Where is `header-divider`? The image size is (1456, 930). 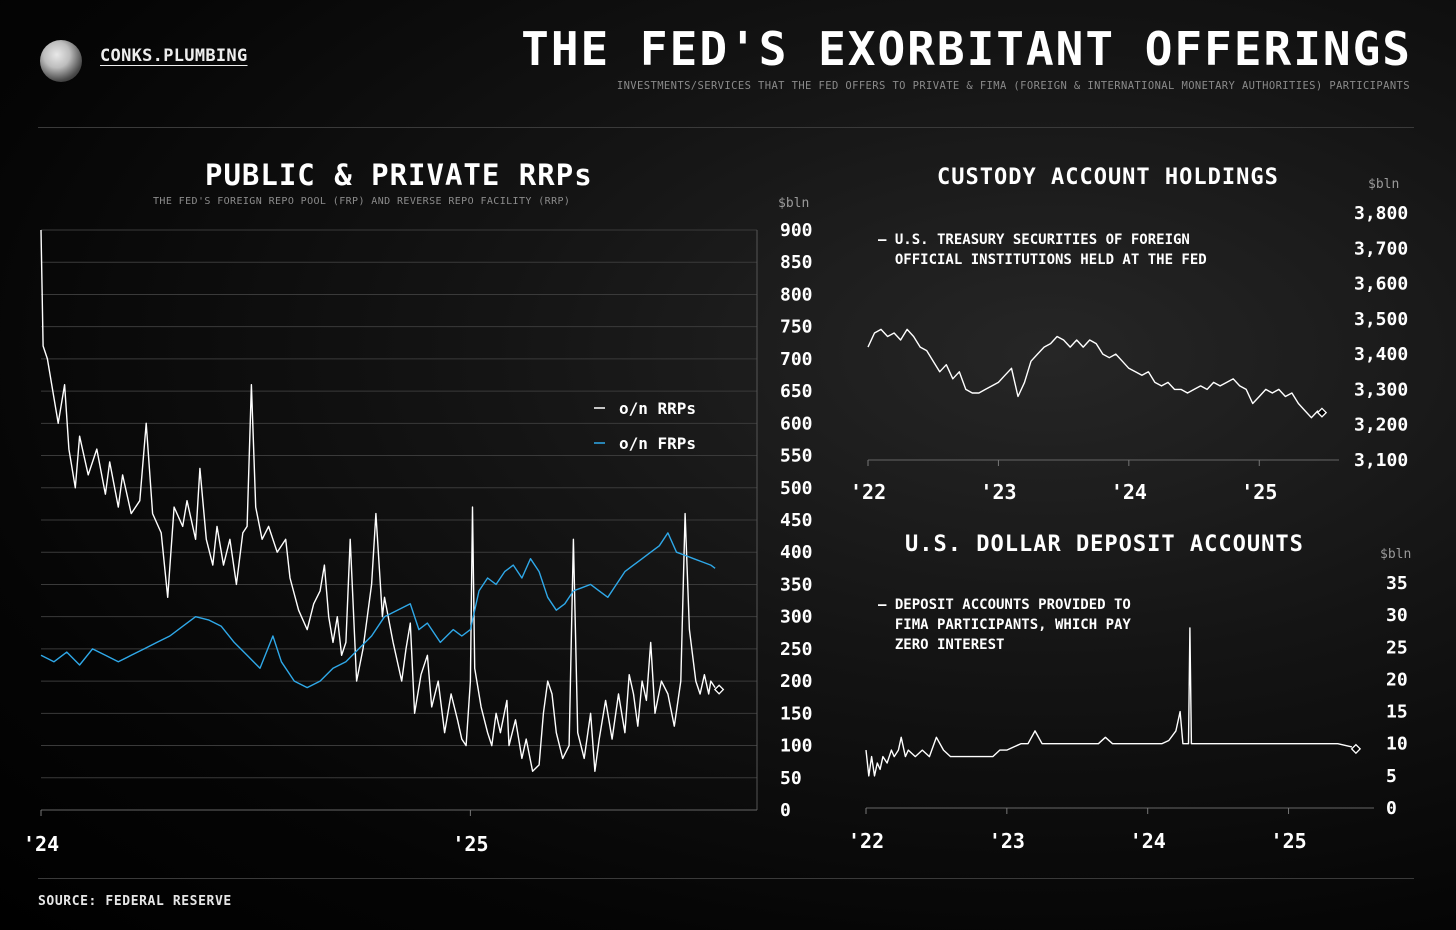 header-divider is located at coordinates (726, 127).